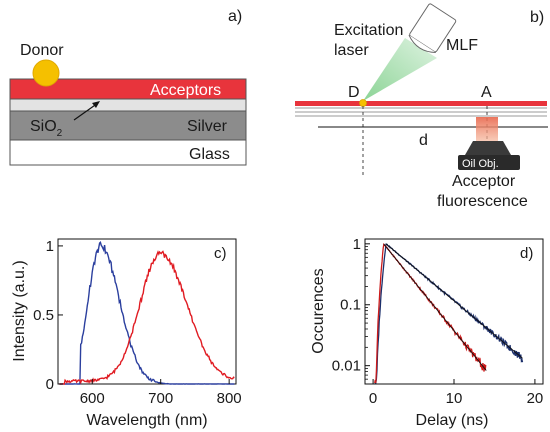 The height and width of the screenshot is (432, 550). I want to click on plot-d-ytick-label: 1, so click(357, 244).